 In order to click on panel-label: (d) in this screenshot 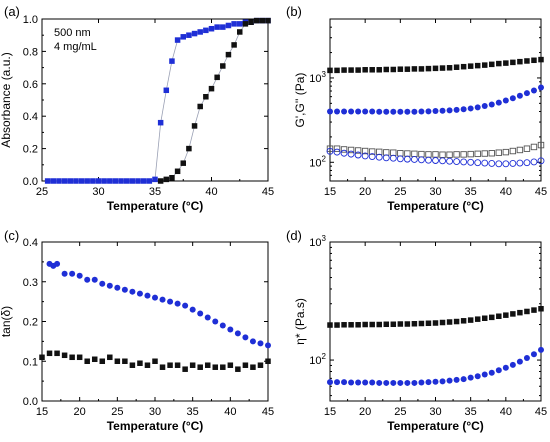, I will do `click(294, 235)`.